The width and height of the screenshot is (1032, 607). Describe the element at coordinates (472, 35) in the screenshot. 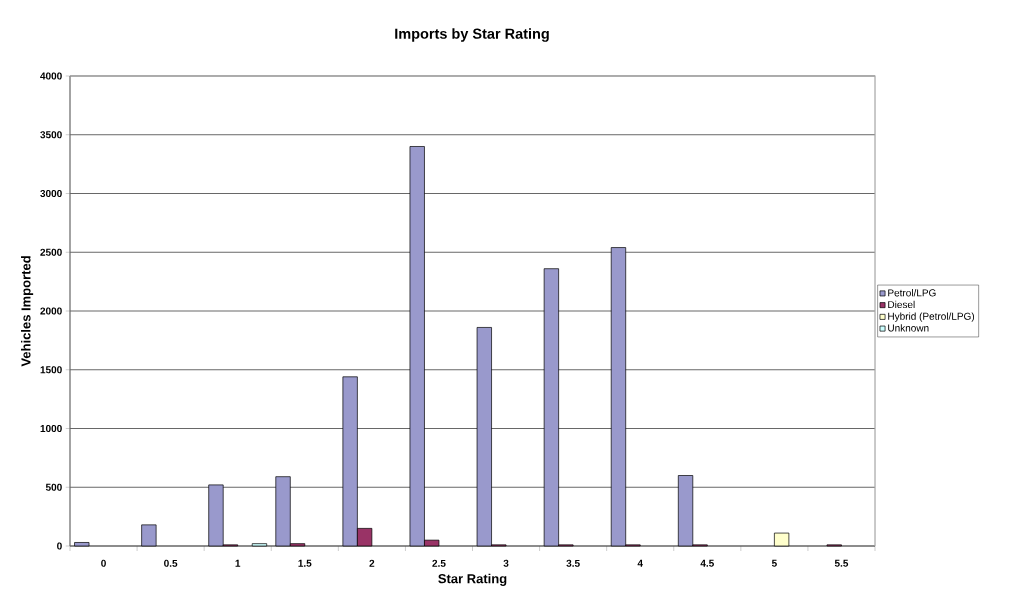

I see `chart-title: Imports by Star Rating` at that location.